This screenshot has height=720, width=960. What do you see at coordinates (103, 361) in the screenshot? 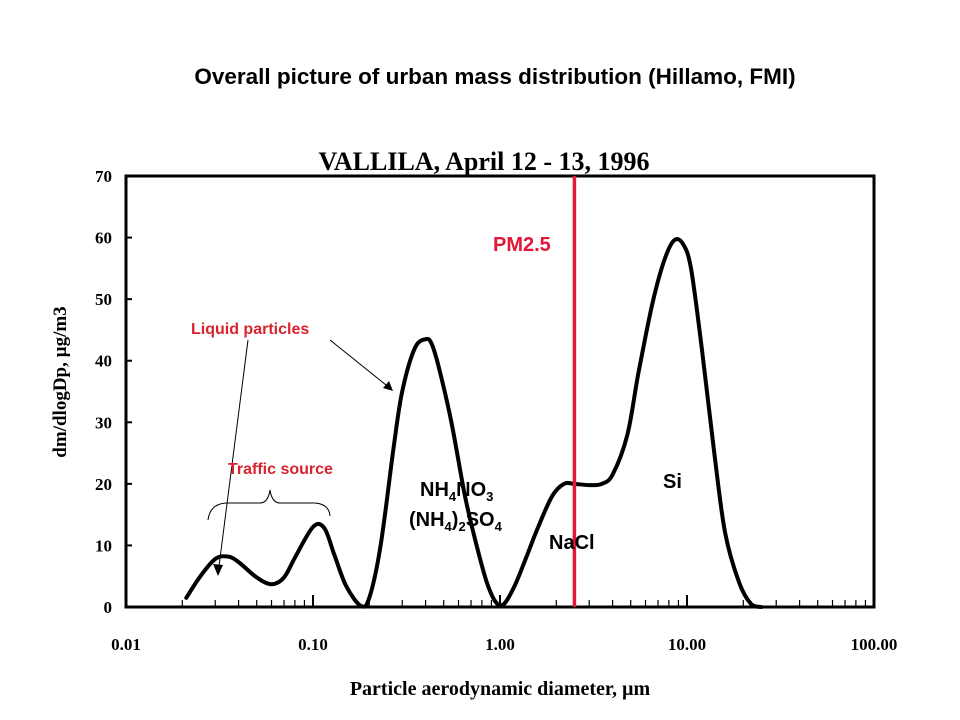
I see `y-tick-label: 40` at bounding box center [103, 361].